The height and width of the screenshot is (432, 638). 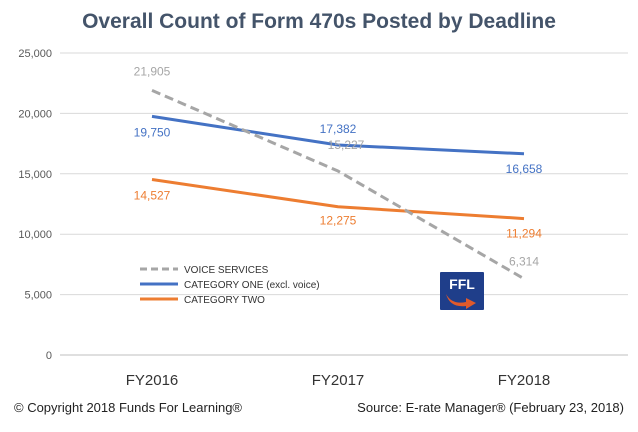 What do you see at coordinates (461, 301) in the screenshot?
I see `ffl-arrow-icon` at bounding box center [461, 301].